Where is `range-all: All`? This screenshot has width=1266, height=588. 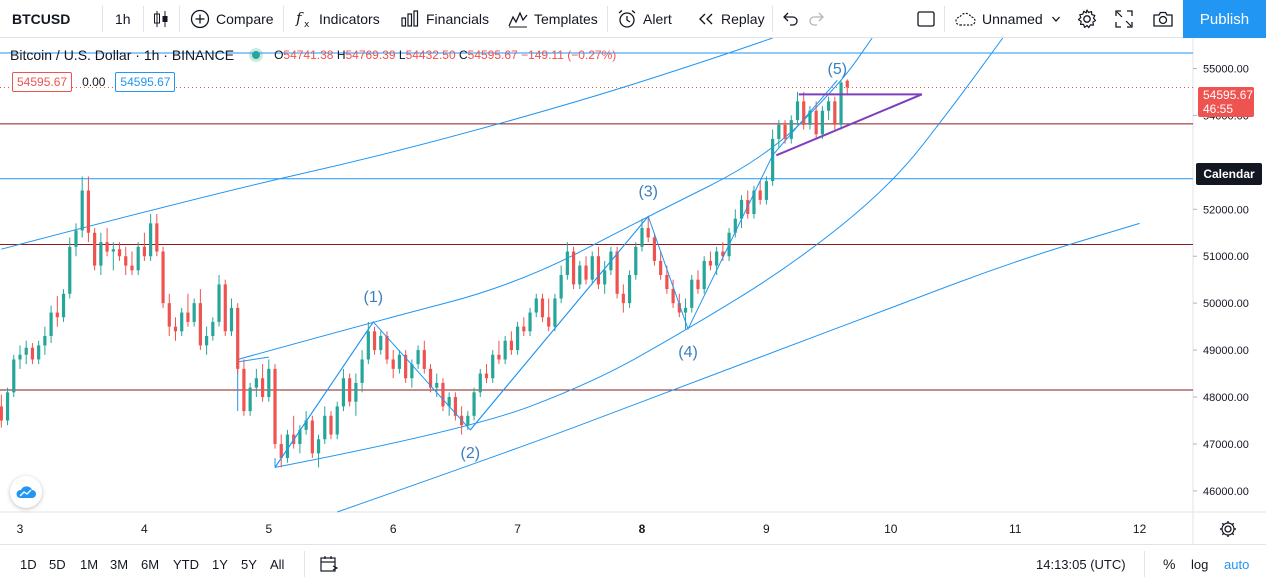
range-all: All is located at coordinates (277, 564).